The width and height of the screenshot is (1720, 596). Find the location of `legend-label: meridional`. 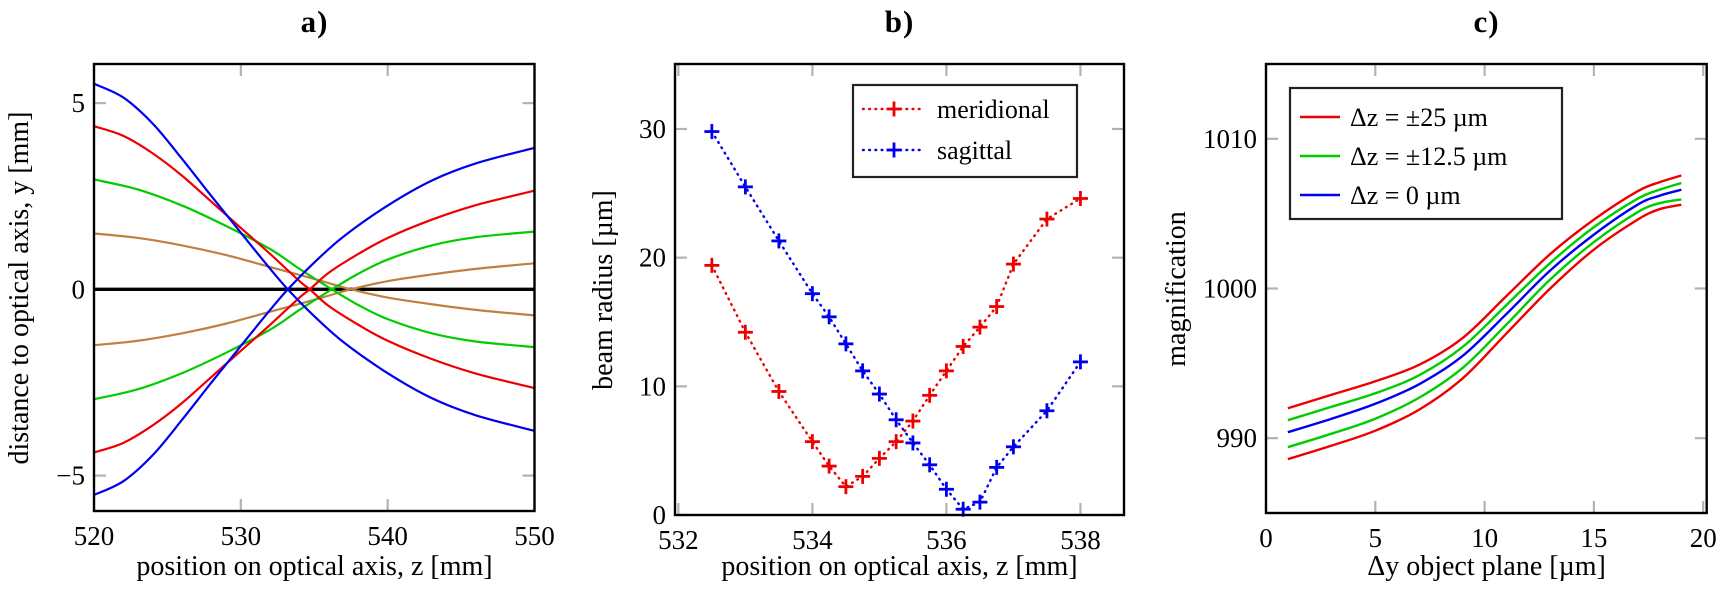

legend-label: meridional is located at coordinates (993, 109).